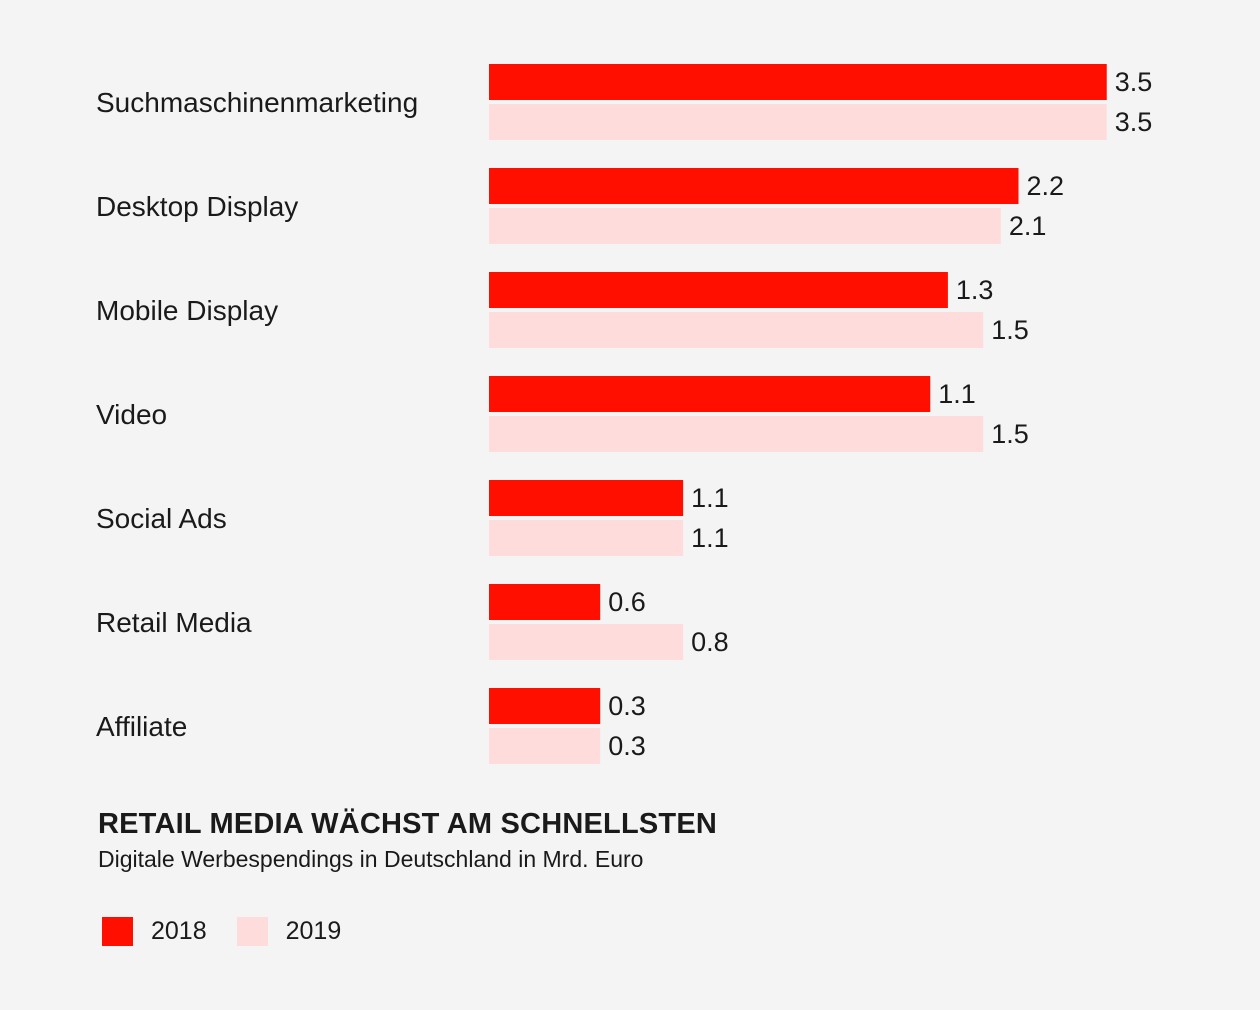  I want to click on bar-2019-desktop-display, so click(745, 226).